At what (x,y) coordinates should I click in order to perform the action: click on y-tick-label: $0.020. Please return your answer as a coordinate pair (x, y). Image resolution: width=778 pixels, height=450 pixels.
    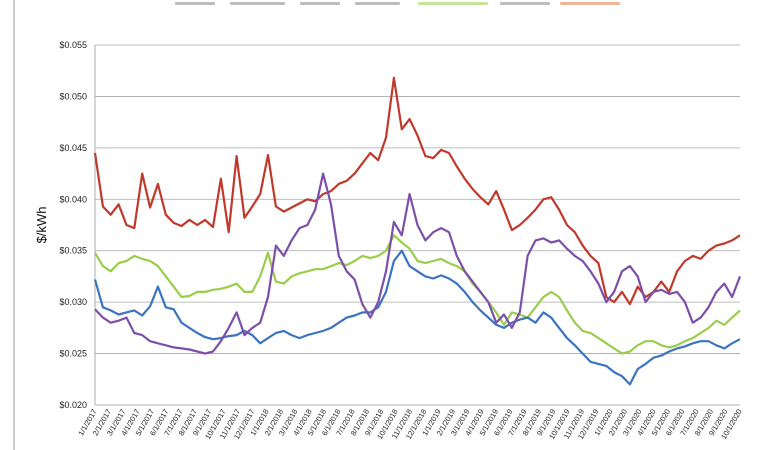
    Looking at the image, I should click on (73, 405).